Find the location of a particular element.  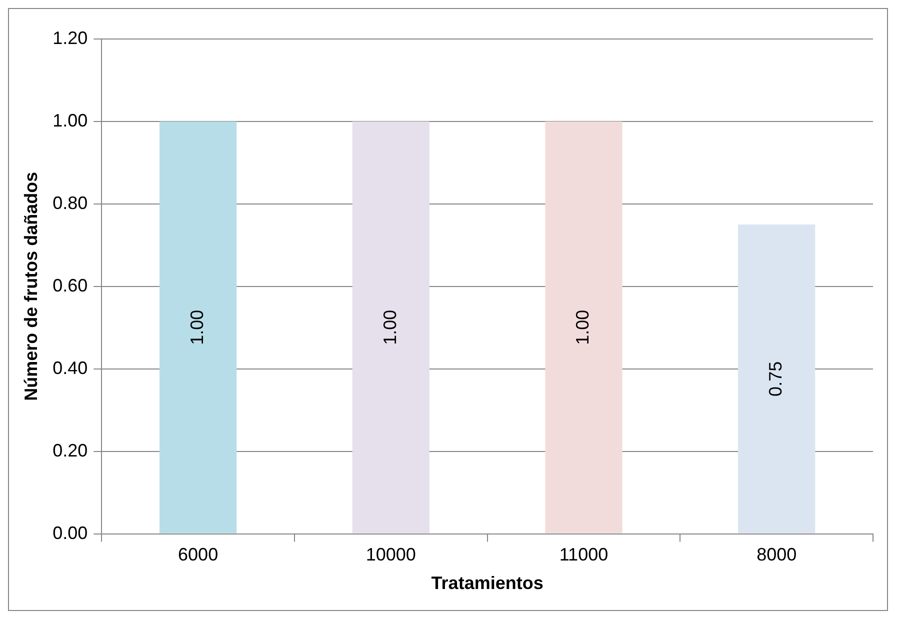

y-tick-label: 0.00 is located at coordinates (70, 532).